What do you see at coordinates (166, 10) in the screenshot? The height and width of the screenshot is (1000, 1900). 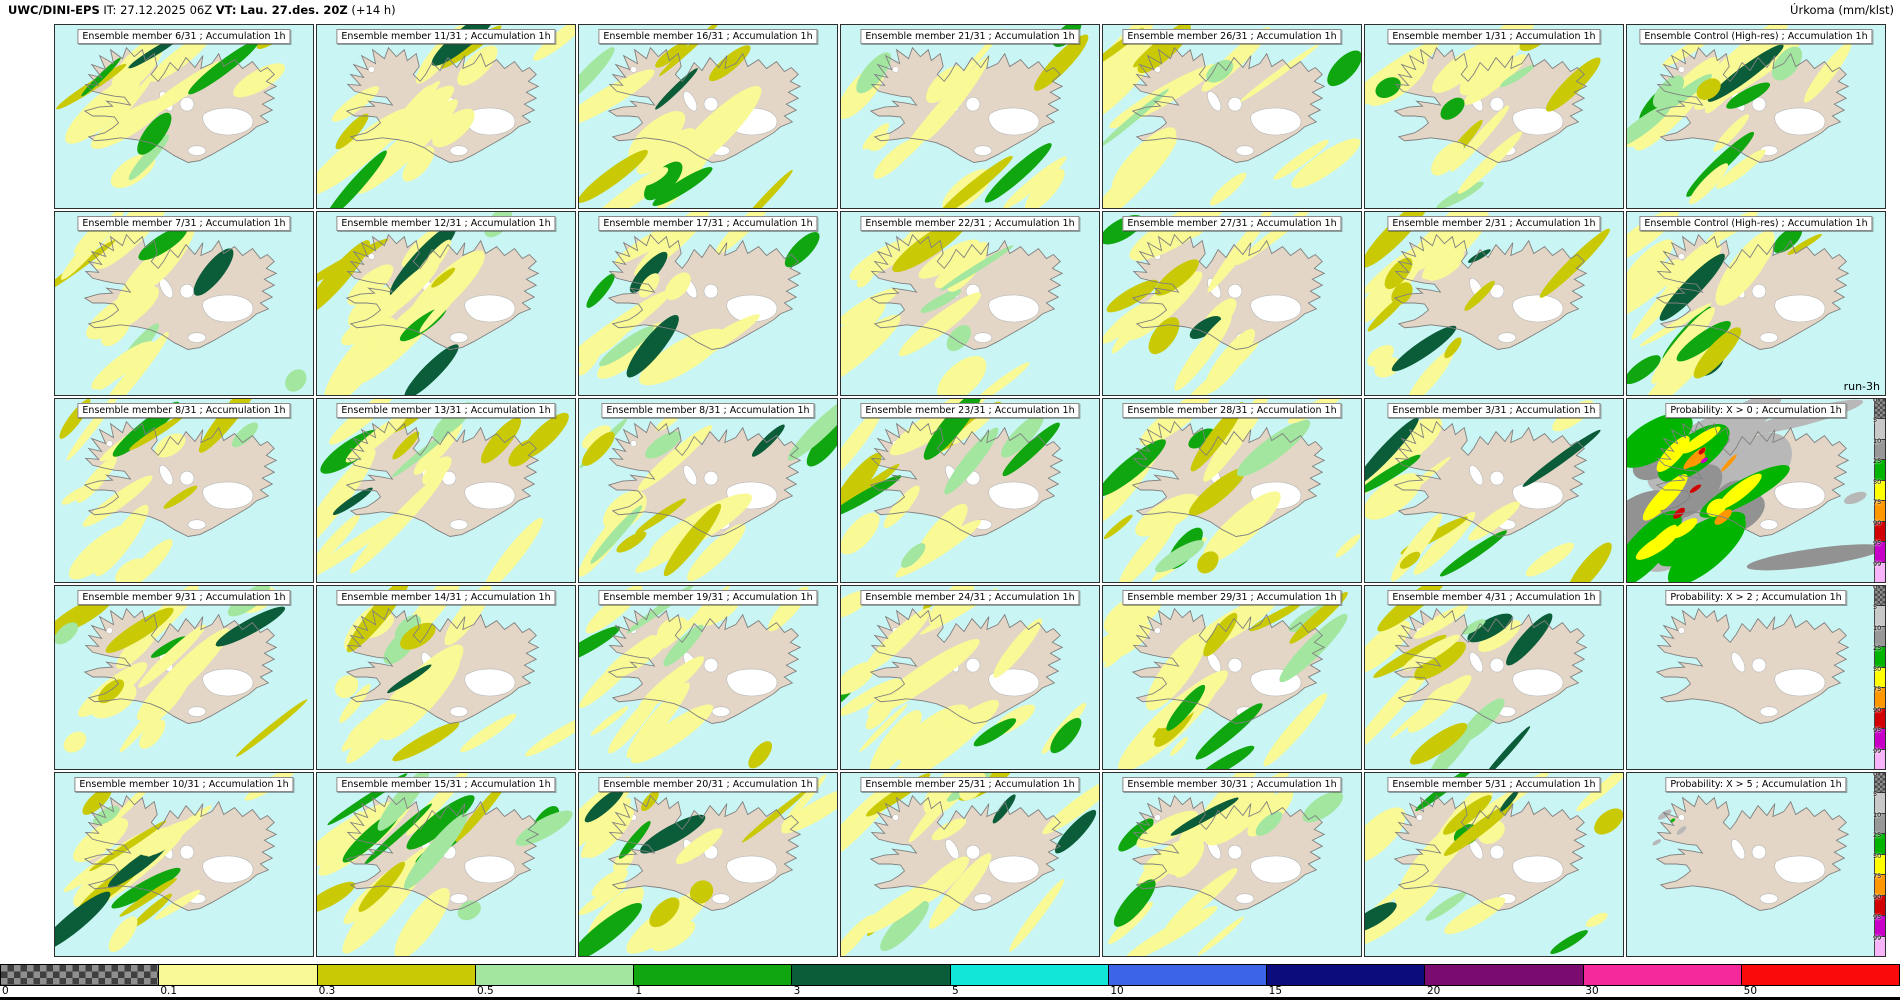 I see `init-time-value: 27.12.2025 06Z` at bounding box center [166, 10].